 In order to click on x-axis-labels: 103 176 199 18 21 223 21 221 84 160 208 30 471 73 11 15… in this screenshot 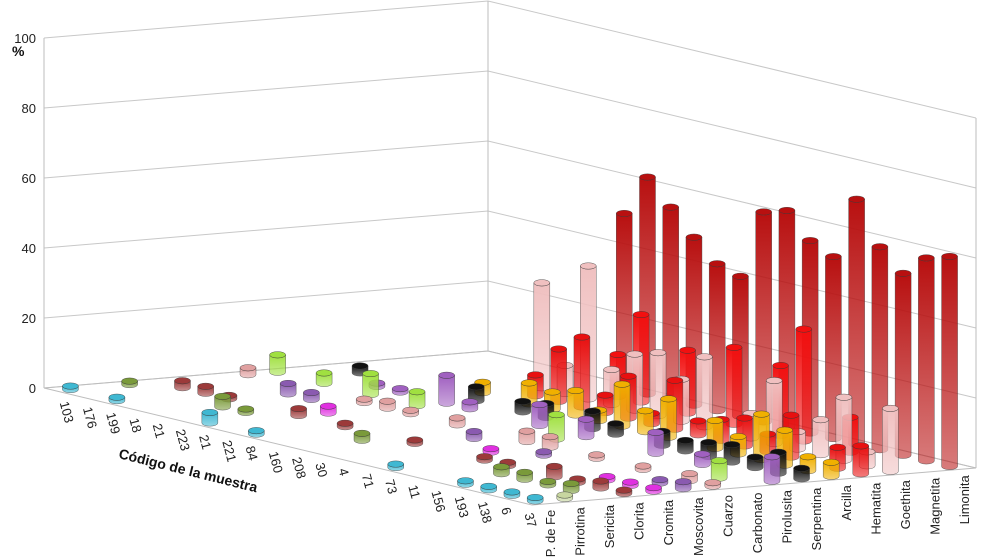, I will do `click(298, 464)`.